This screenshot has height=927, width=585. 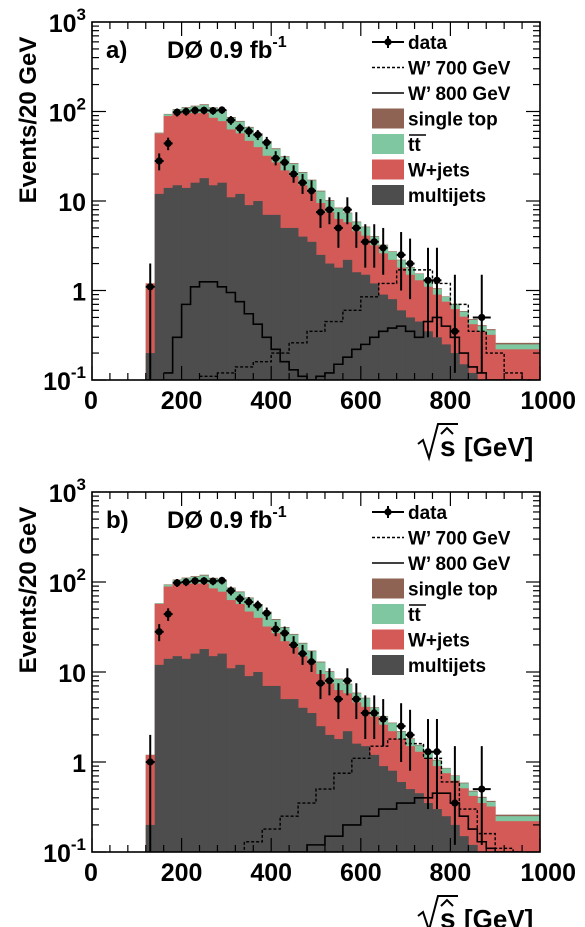 What do you see at coordinates (28, 120) in the screenshot?
I see `y-axis-label: Events/20 GeV` at bounding box center [28, 120].